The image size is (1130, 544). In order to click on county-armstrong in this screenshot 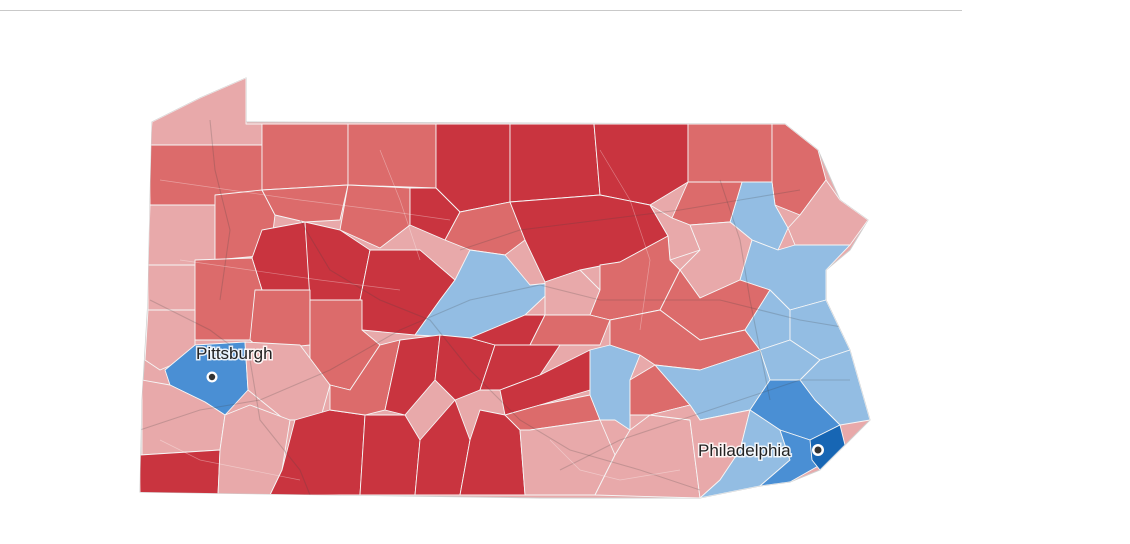, I will do `click(280, 320)`.